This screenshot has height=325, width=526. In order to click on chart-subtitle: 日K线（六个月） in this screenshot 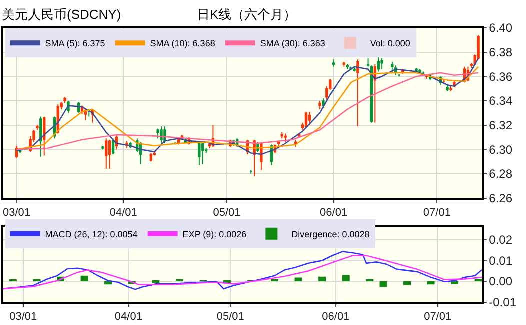, I will do `click(247, 14)`.